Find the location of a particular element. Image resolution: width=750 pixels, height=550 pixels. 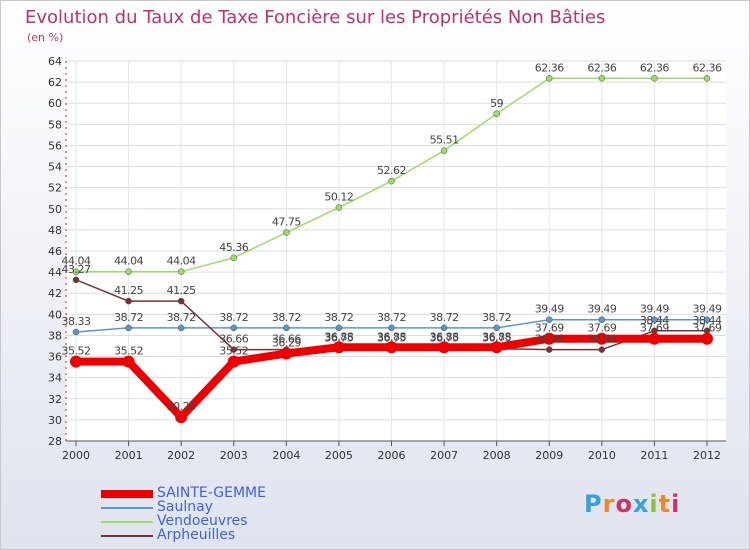

x-tick-label: 2002 is located at coordinates (181, 455).